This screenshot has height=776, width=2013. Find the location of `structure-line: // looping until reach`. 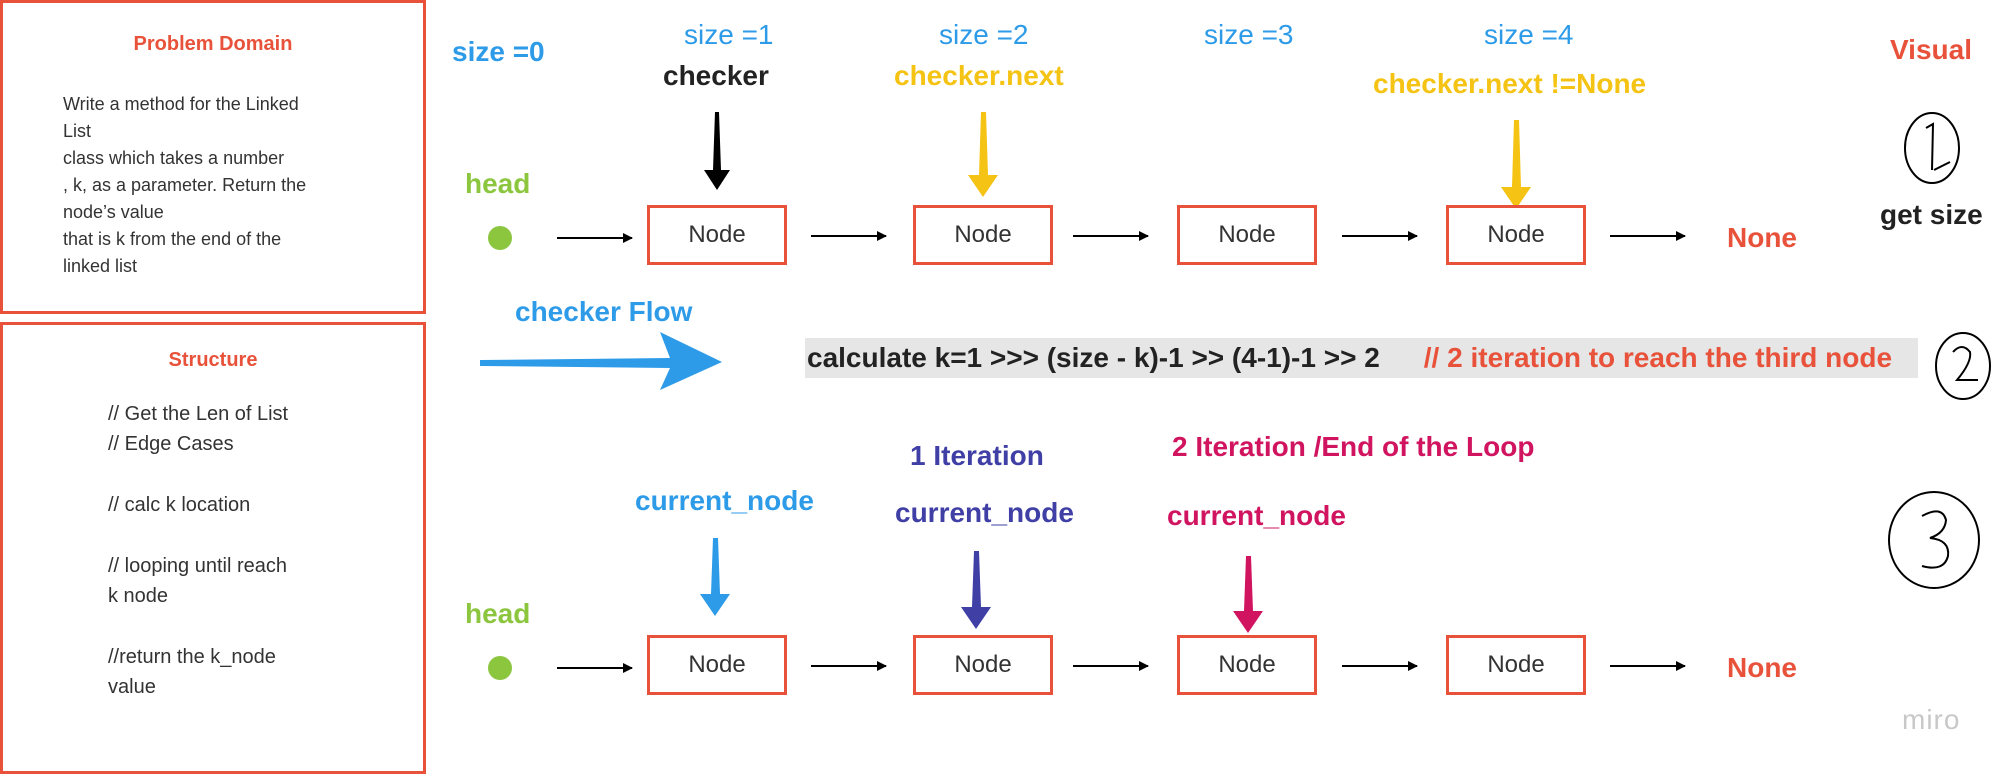

structure-line: // looping until reach is located at coordinates (198, 566).